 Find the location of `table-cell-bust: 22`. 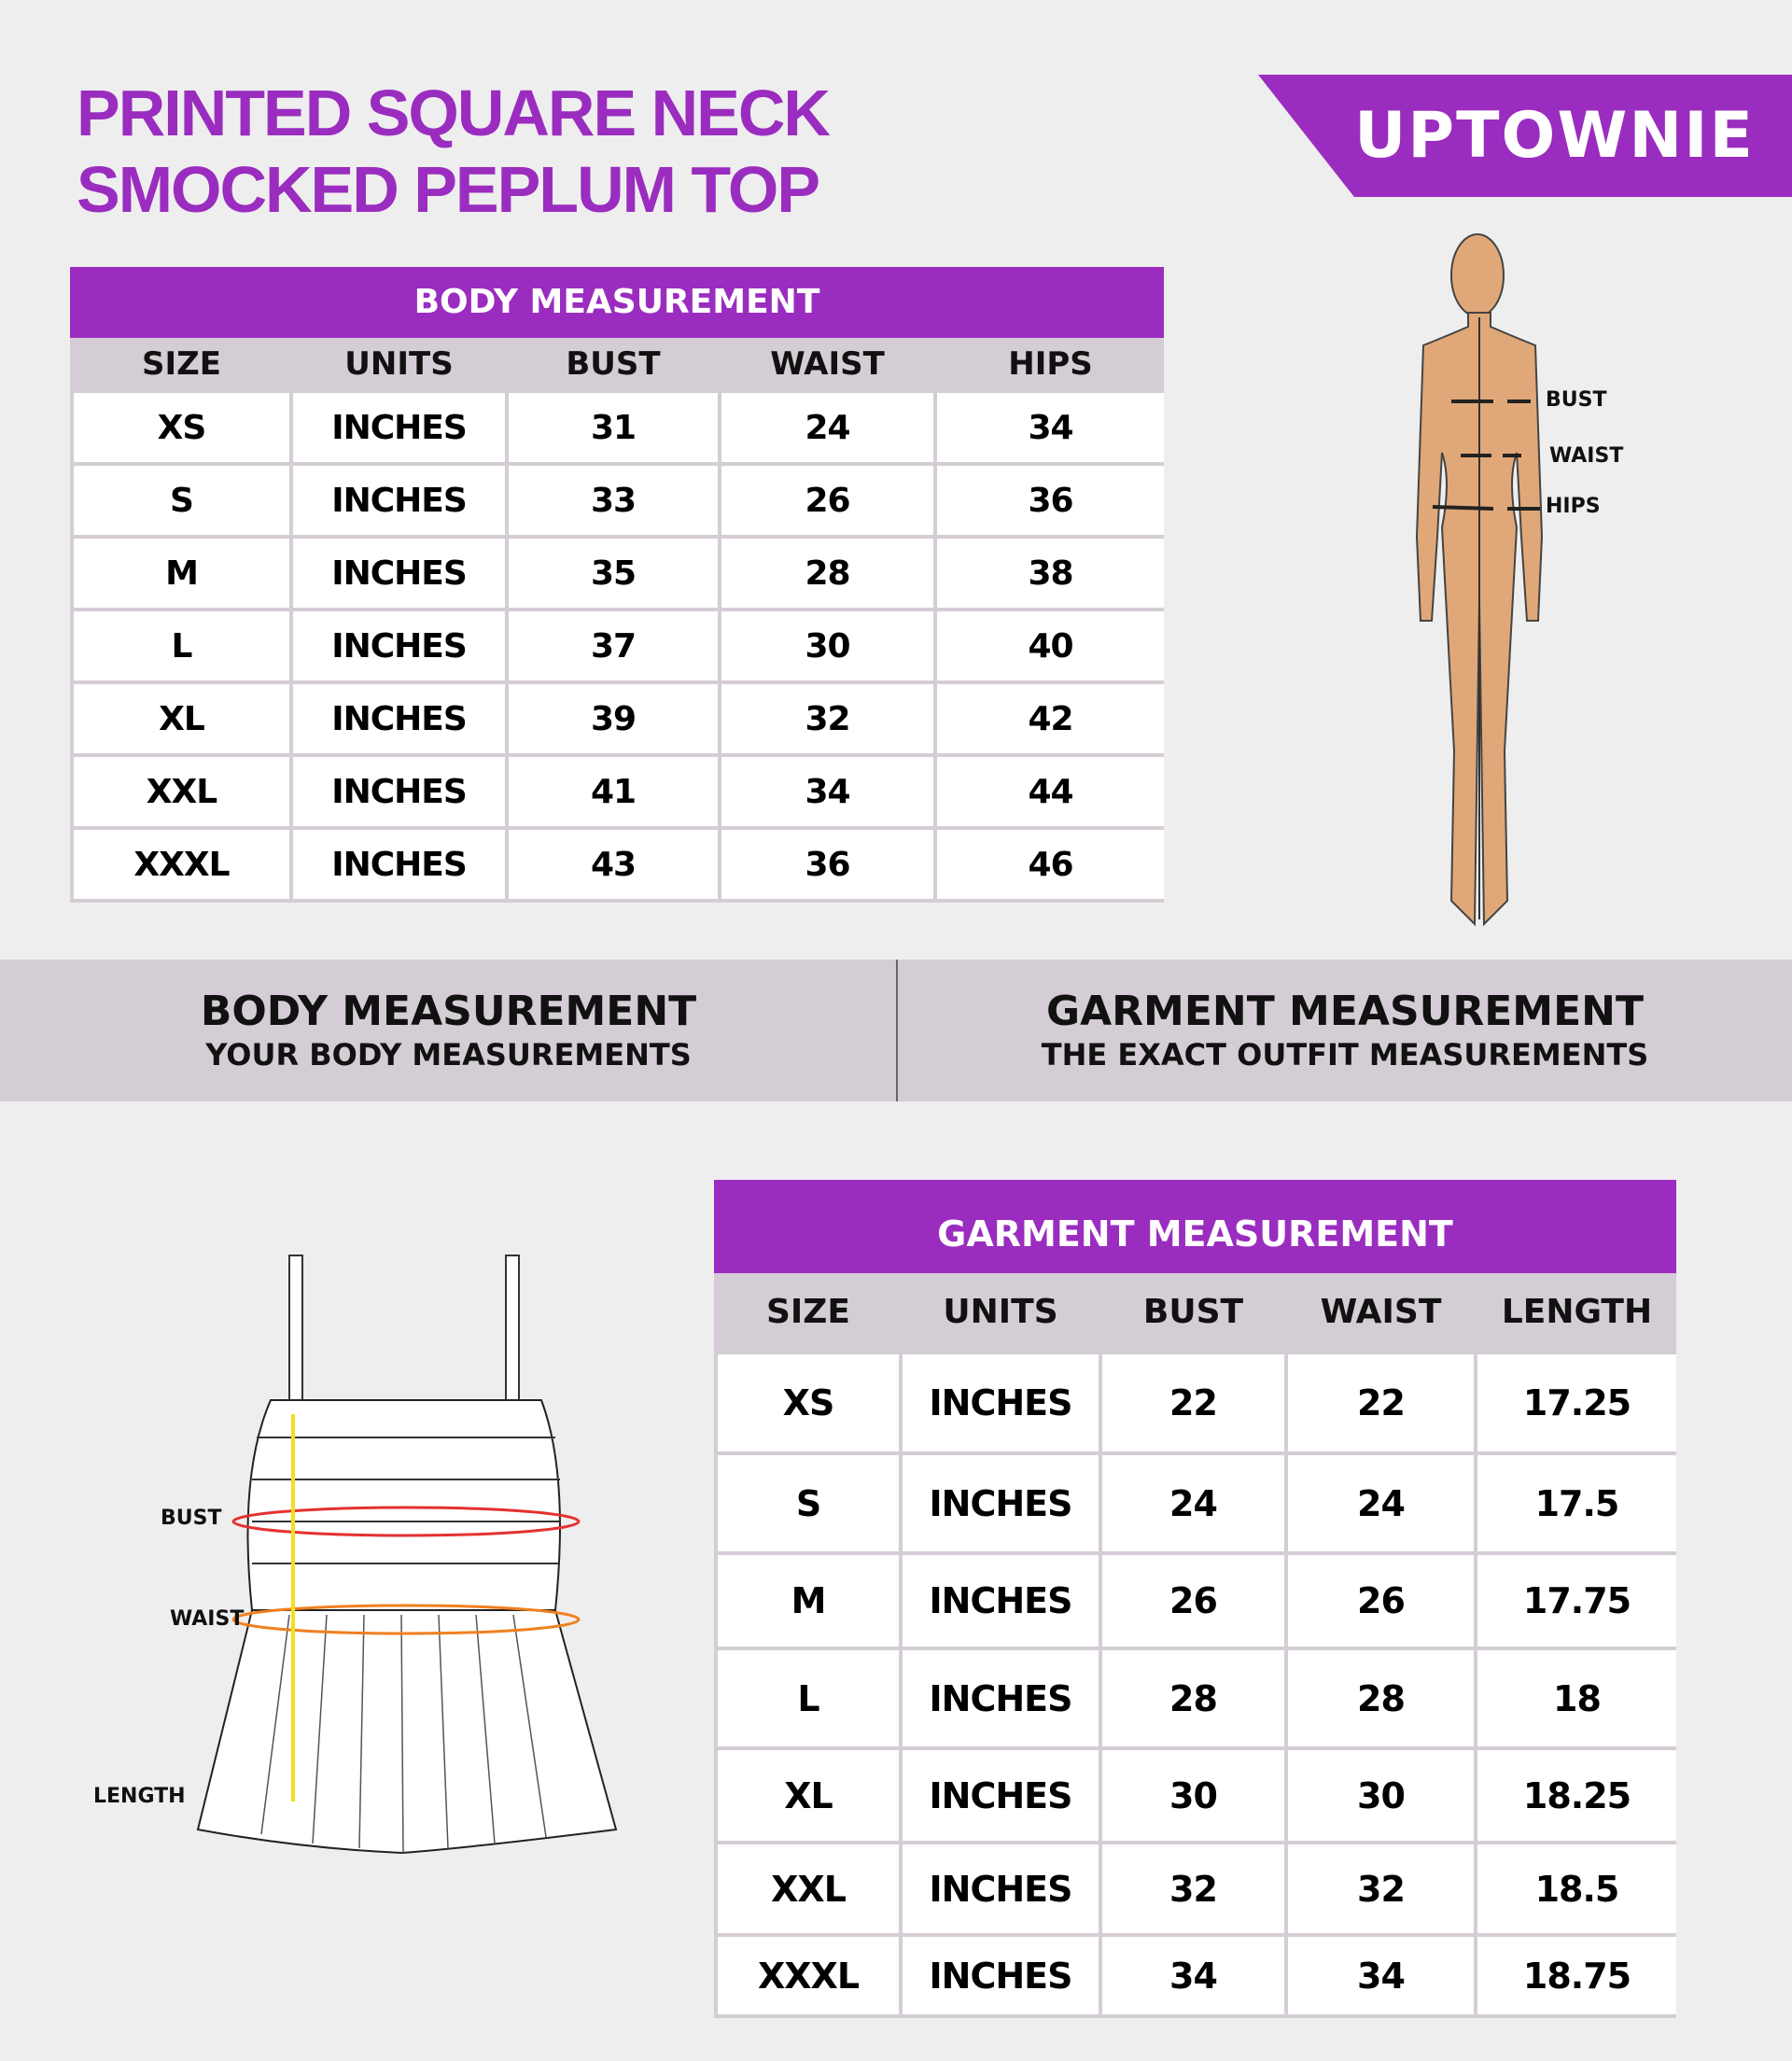

table-cell-bust: 22 is located at coordinates (1193, 1402).